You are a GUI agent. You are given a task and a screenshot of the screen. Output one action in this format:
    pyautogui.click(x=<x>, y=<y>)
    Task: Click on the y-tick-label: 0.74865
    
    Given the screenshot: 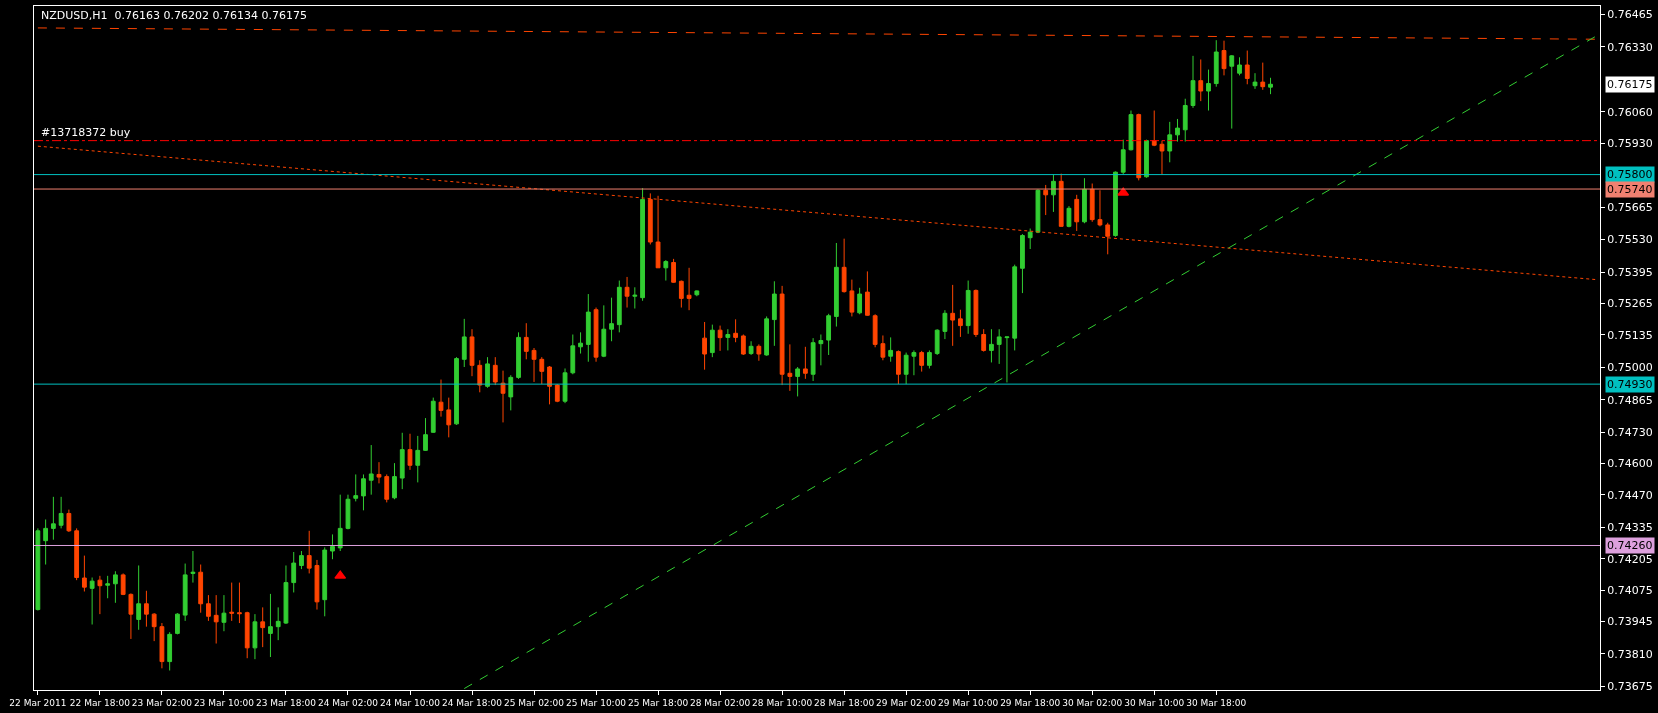 What is the action you would take?
    pyautogui.click(x=1630, y=400)
    